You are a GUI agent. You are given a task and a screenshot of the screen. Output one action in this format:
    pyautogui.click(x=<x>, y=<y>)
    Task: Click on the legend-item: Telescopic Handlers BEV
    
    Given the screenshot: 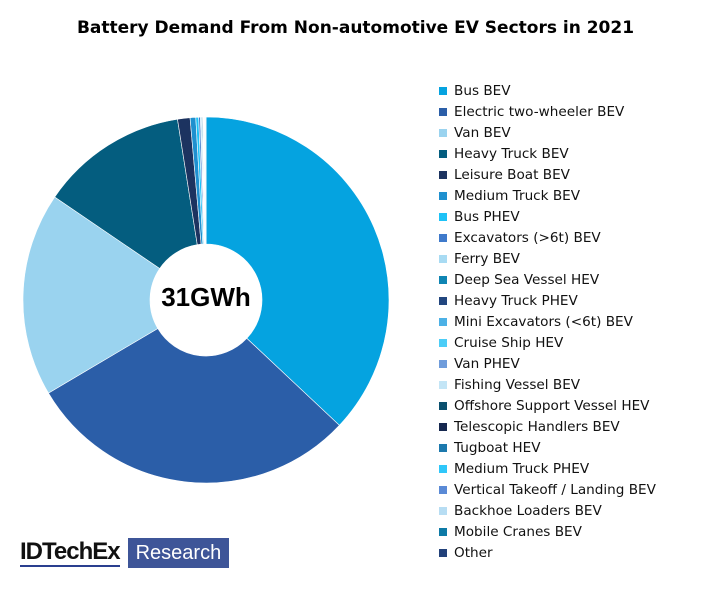 What is the action you would take?
    pyautogui.click(x=547, y=426)
    